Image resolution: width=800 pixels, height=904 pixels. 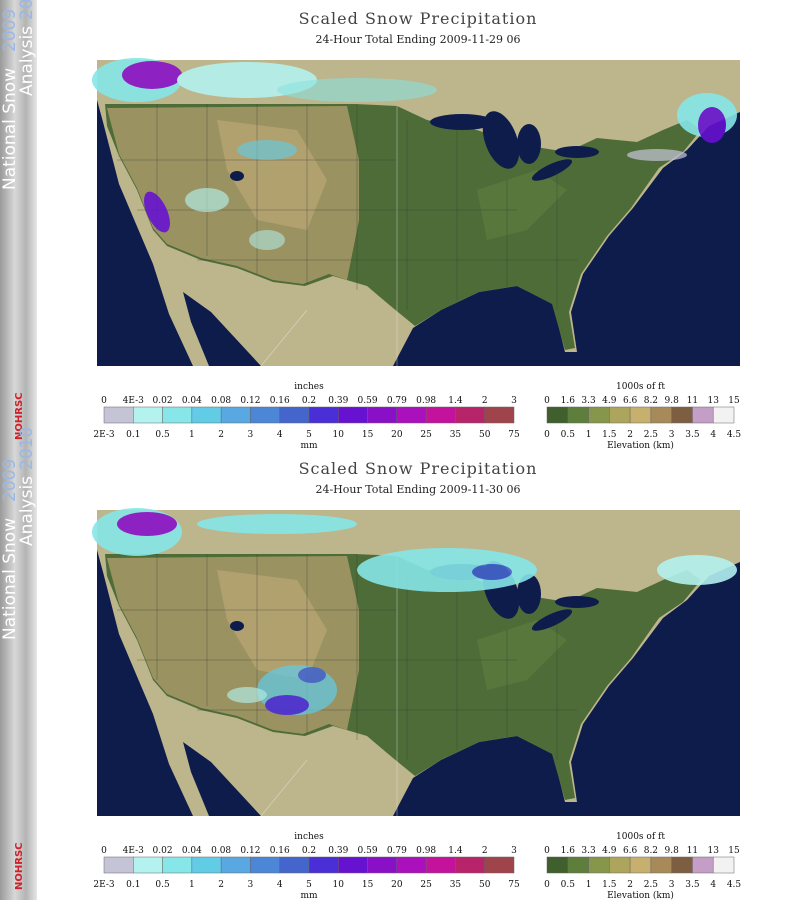 I want to click on legend-label: 0.5, so click(x=568, y=435).